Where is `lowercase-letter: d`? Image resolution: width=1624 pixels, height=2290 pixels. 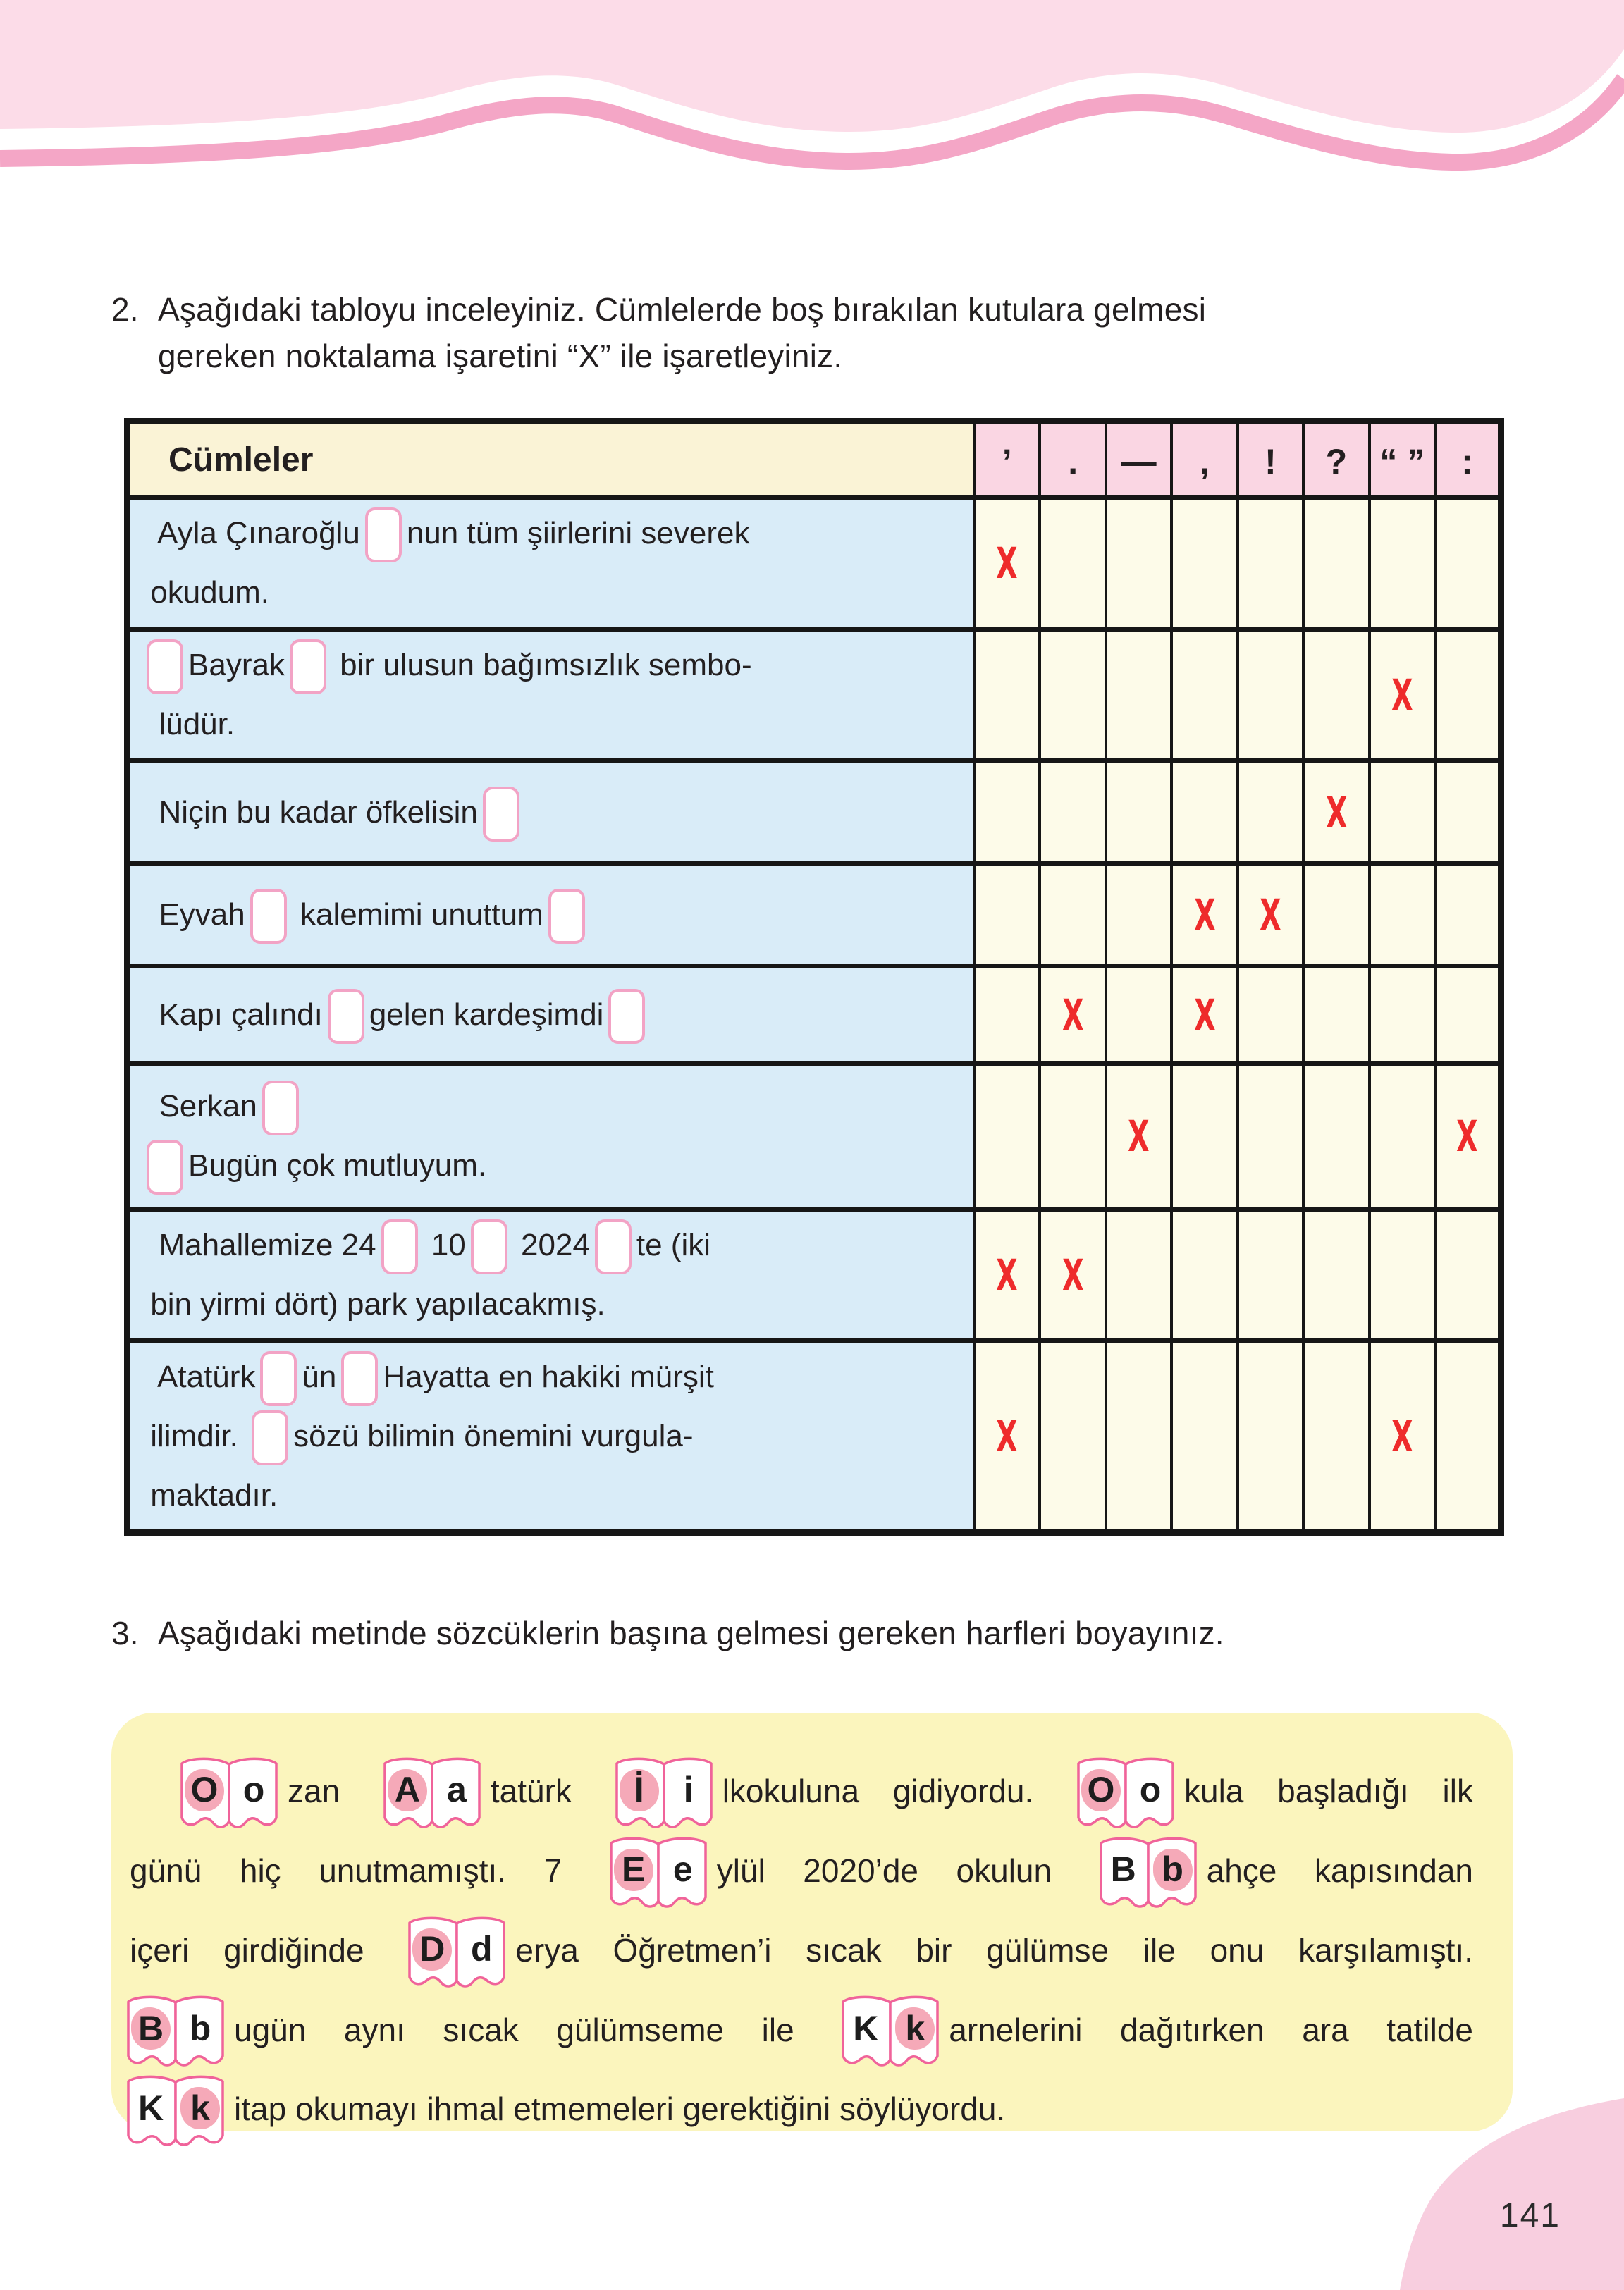 lowercase-letter: d is located at coordinates (482, 1949).